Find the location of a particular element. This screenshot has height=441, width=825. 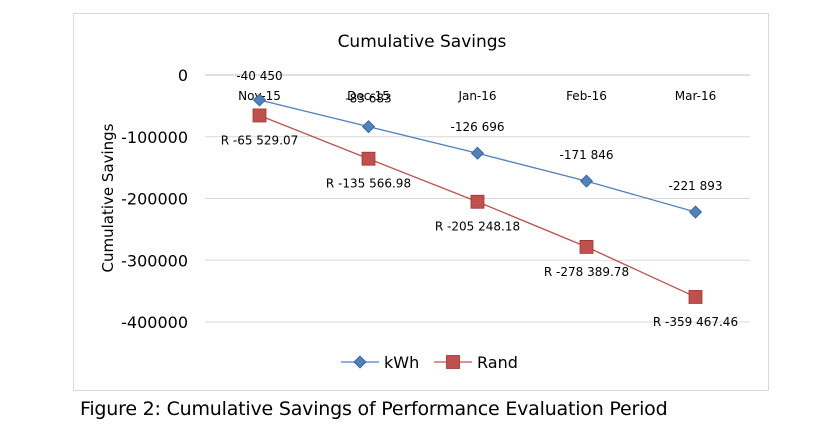

x-tick-label: Feb-16 is located at coordinates (586, 96).